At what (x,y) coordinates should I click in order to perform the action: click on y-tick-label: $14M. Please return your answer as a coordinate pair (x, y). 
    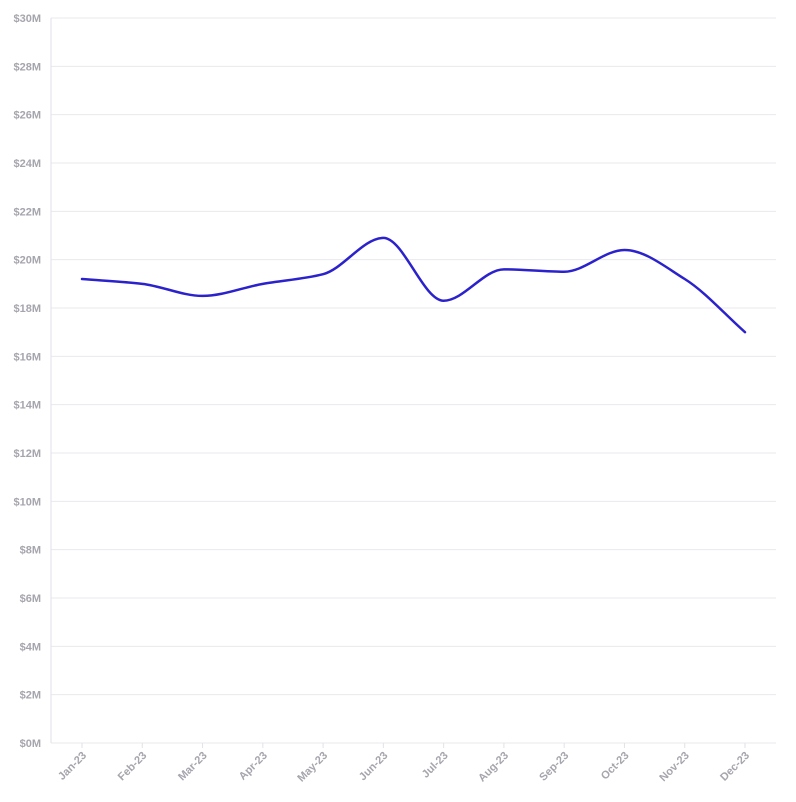
    Looking at the image, I should click on (27, 406).